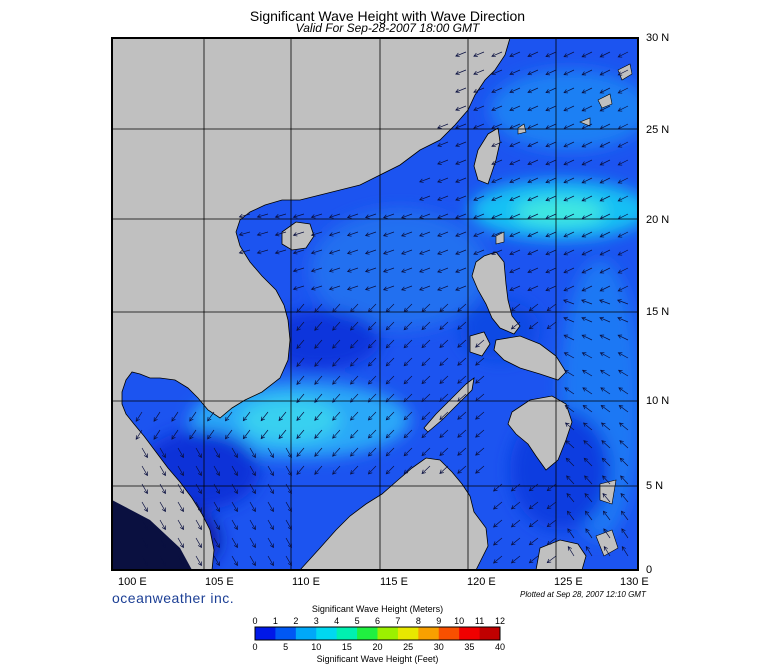 This screenshot has width=775, height=665. Describe the element at coordinates (408, 647) in the screenshot. I see `colorbar-feet-tick: 25` at that location.